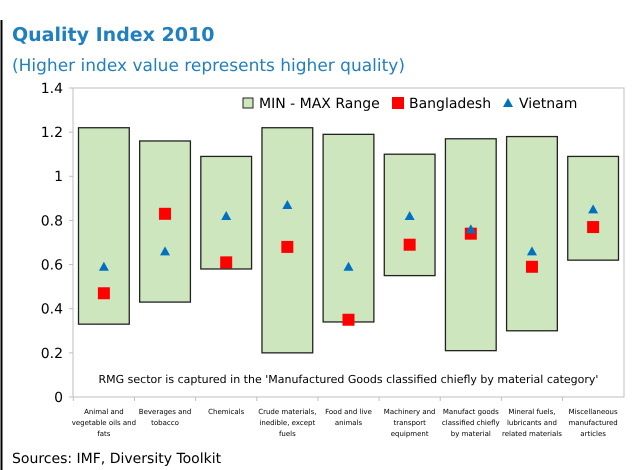  What do you see at coordinates (52, 310) in the screenshot?
I see `y-tick-label: 0.4` at bounding box center [52, 310].